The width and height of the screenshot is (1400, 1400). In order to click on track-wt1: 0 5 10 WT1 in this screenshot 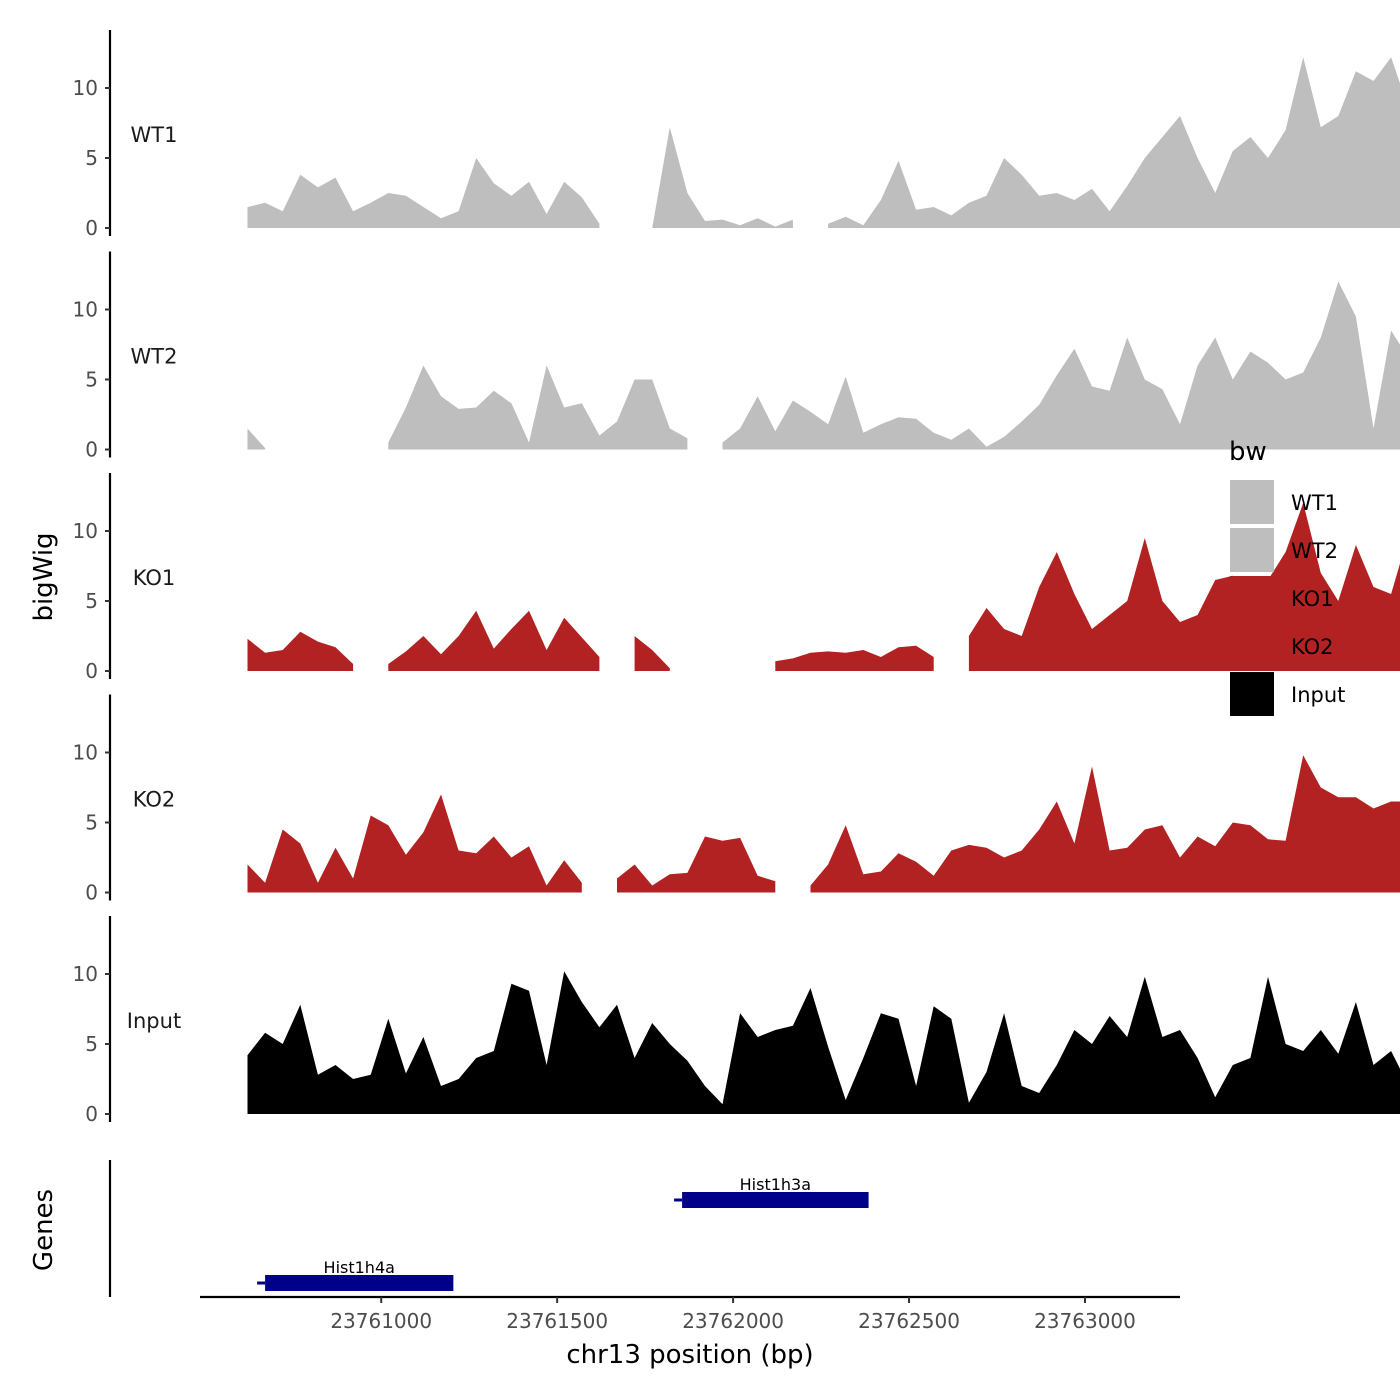, I will do `click(736, 135)`.